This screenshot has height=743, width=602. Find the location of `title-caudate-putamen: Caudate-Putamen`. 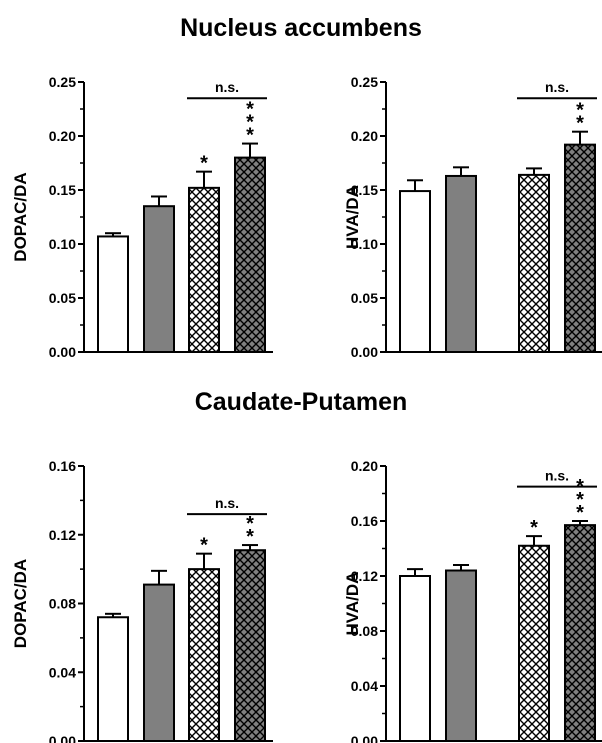

title-caudate-putamen: Caudate-Putamen is located at coordinates (301, 402).